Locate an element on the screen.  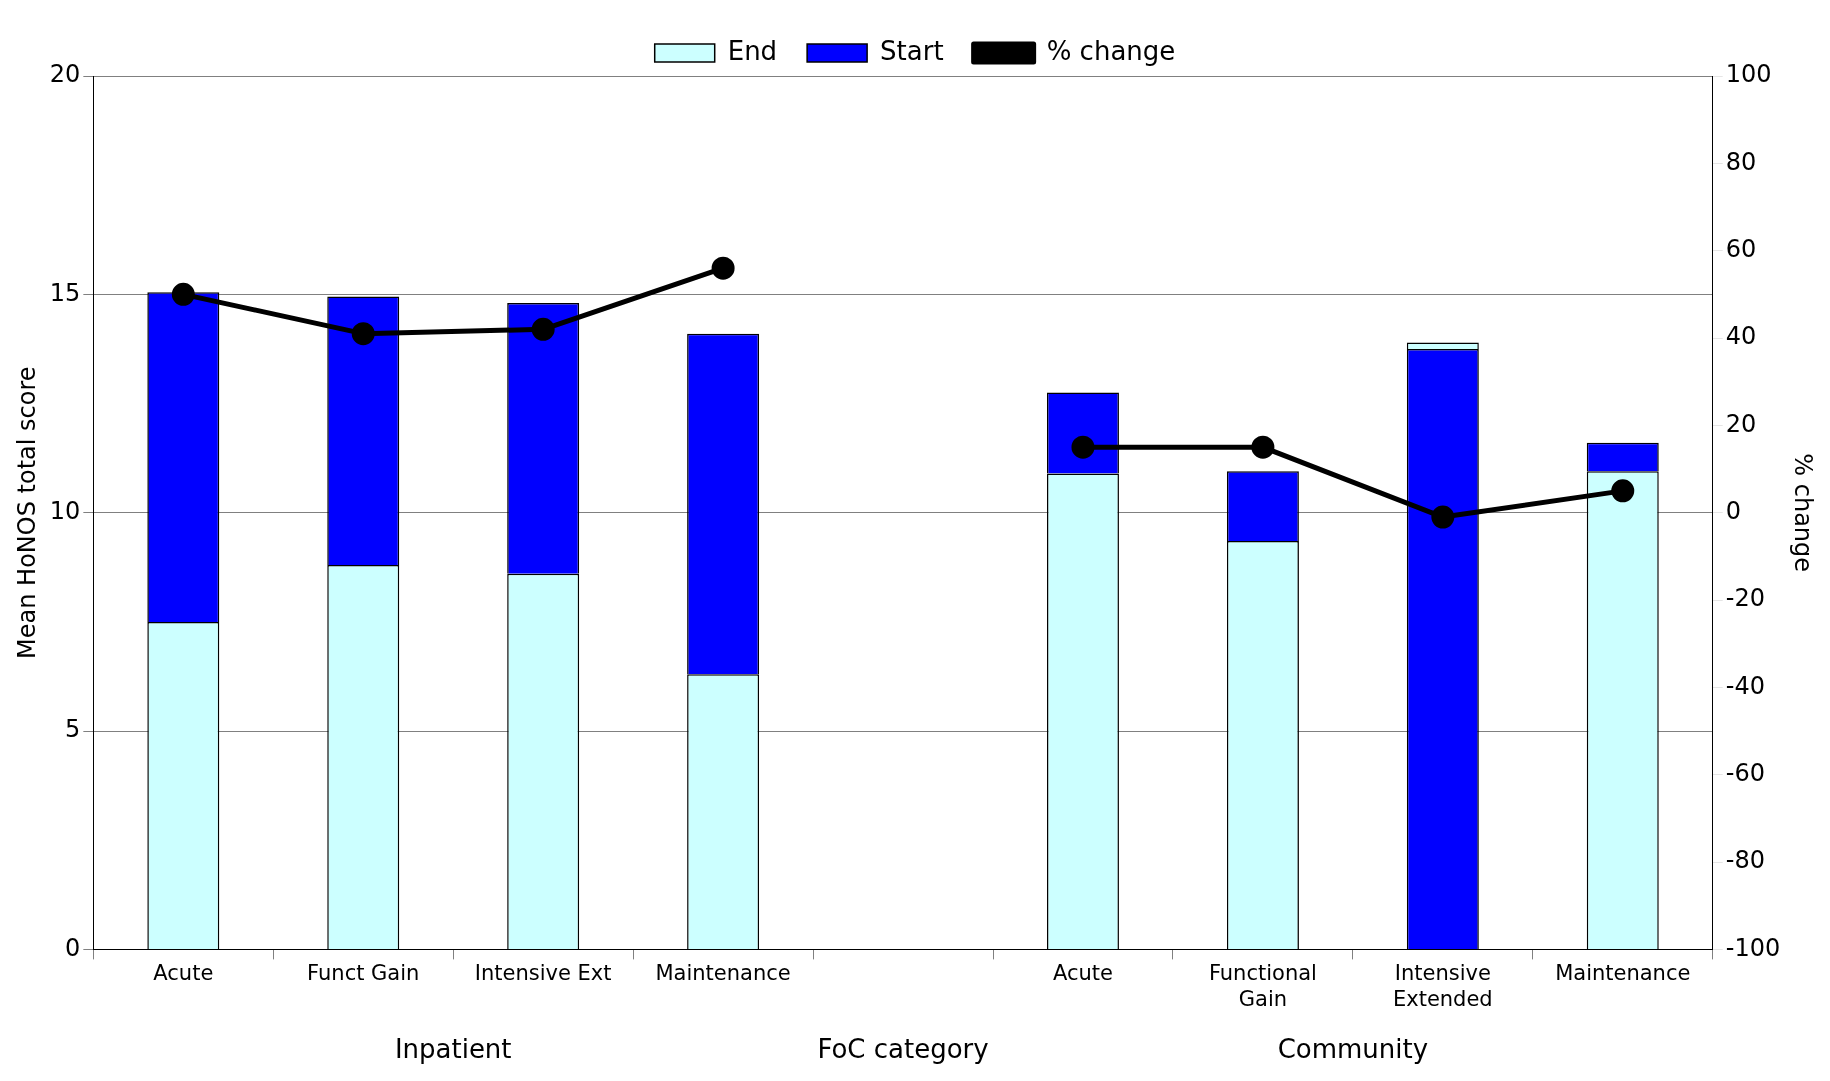
y2-axis-title: % change is located at coordinates (1803, 513).